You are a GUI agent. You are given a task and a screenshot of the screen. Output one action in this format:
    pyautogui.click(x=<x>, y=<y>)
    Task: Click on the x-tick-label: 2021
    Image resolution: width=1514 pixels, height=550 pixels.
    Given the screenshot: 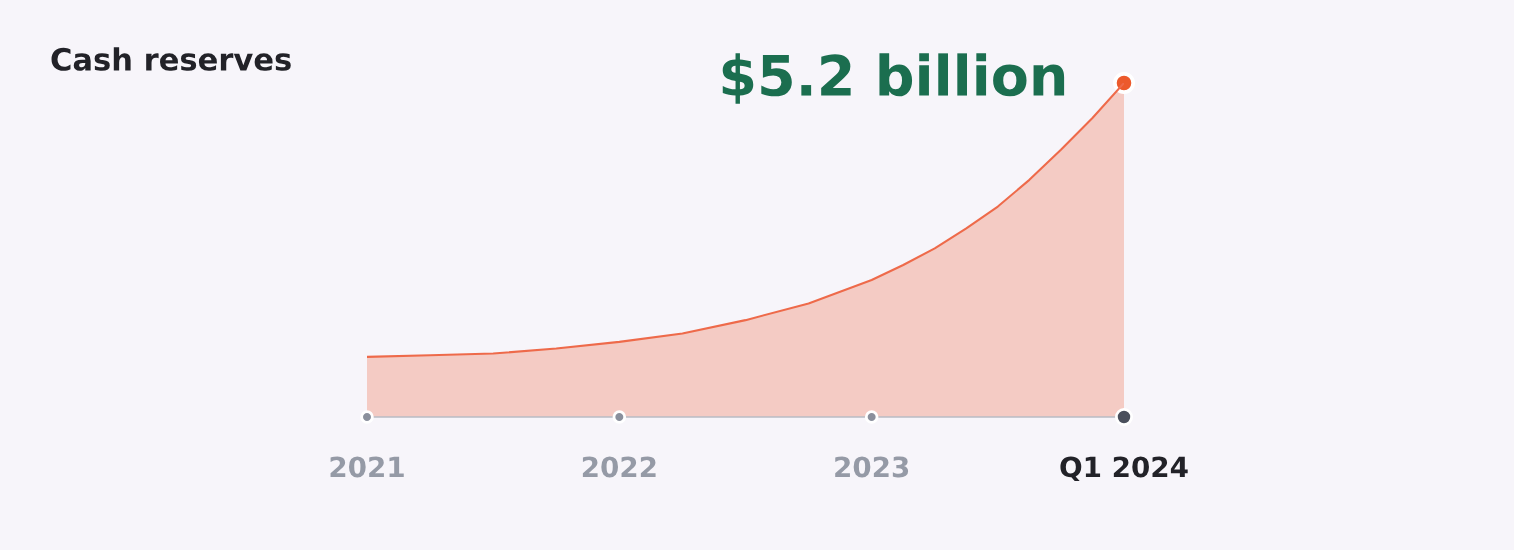 What is the action you would take?
    pyautogui.click(x=367, y=467)
    